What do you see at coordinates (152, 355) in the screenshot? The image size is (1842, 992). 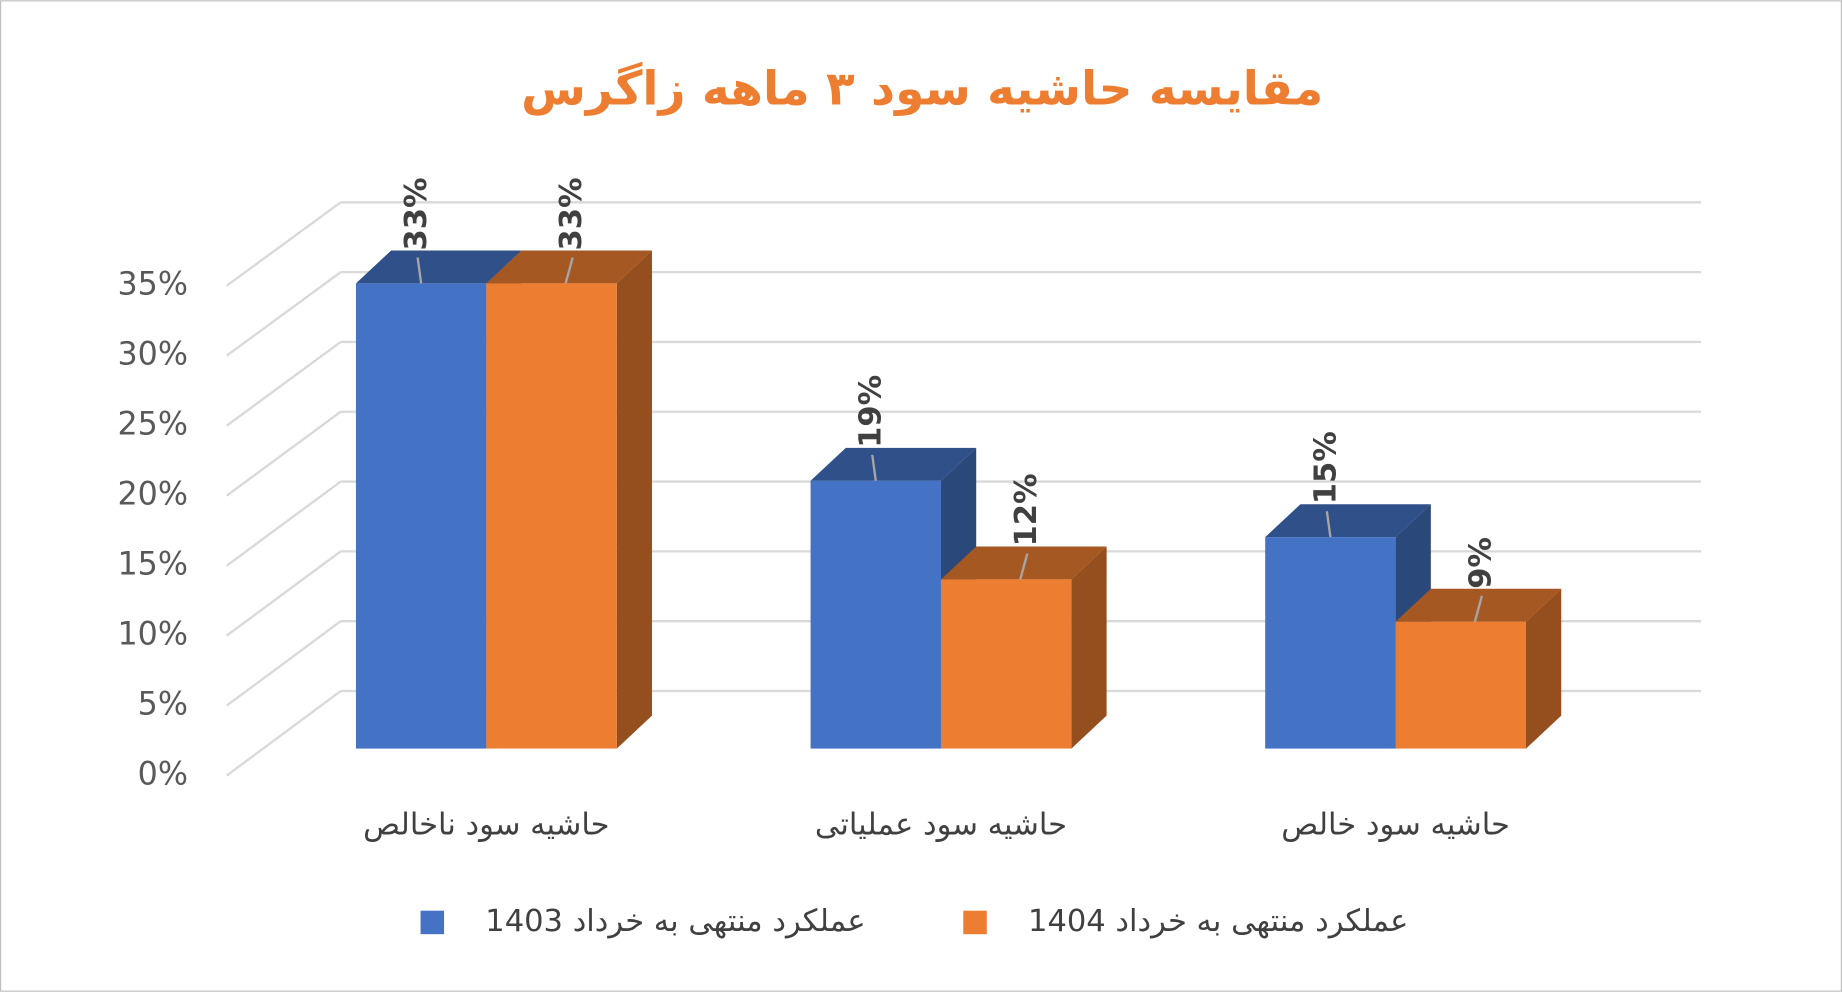 I see `y-tick-label: 30%` at bounding box center [152, 355].